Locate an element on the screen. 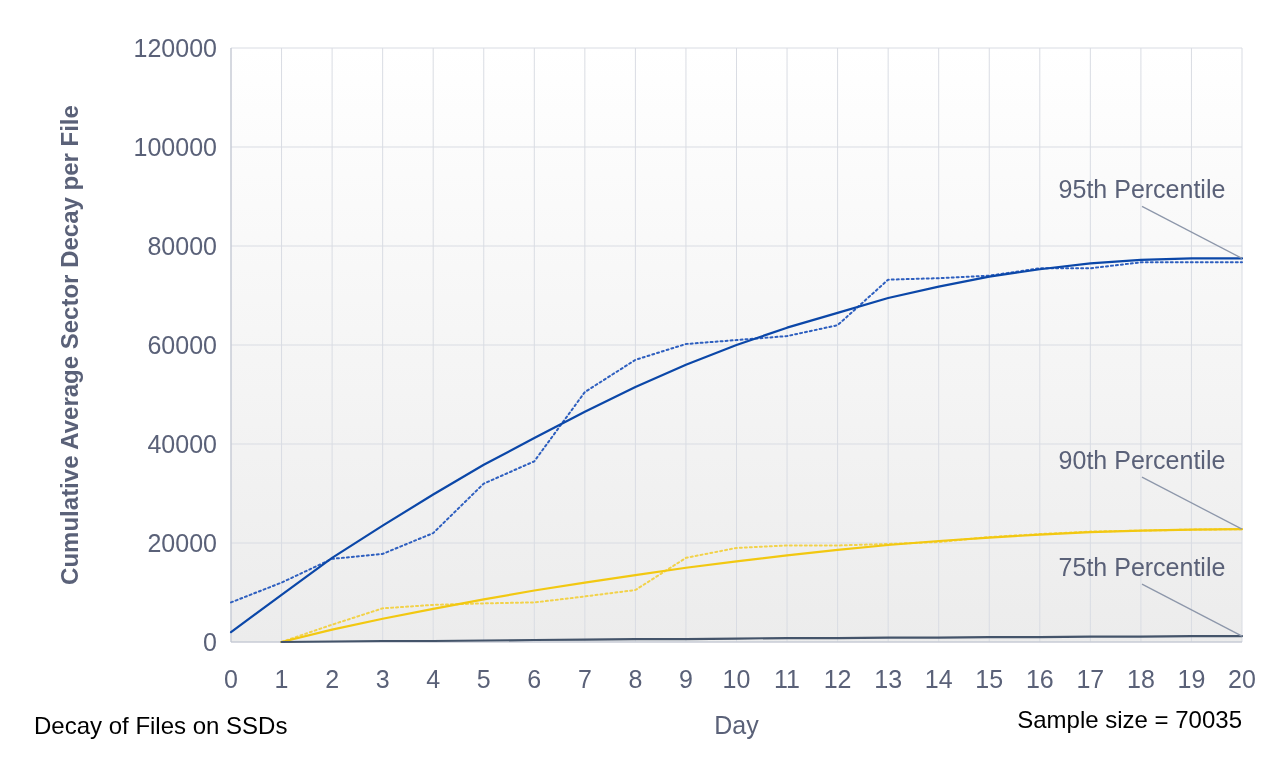  x-tick-label: 7 is located at coordinates (584, 679).